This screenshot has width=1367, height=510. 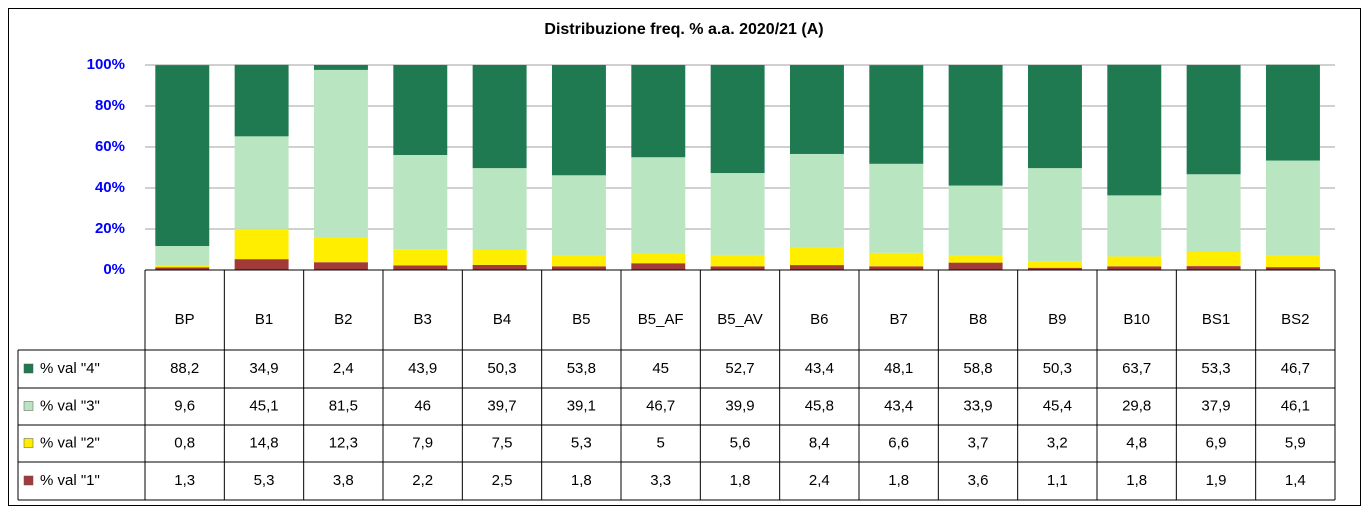 I want to click on table-value: 6,6, so click(x=898, y=442).